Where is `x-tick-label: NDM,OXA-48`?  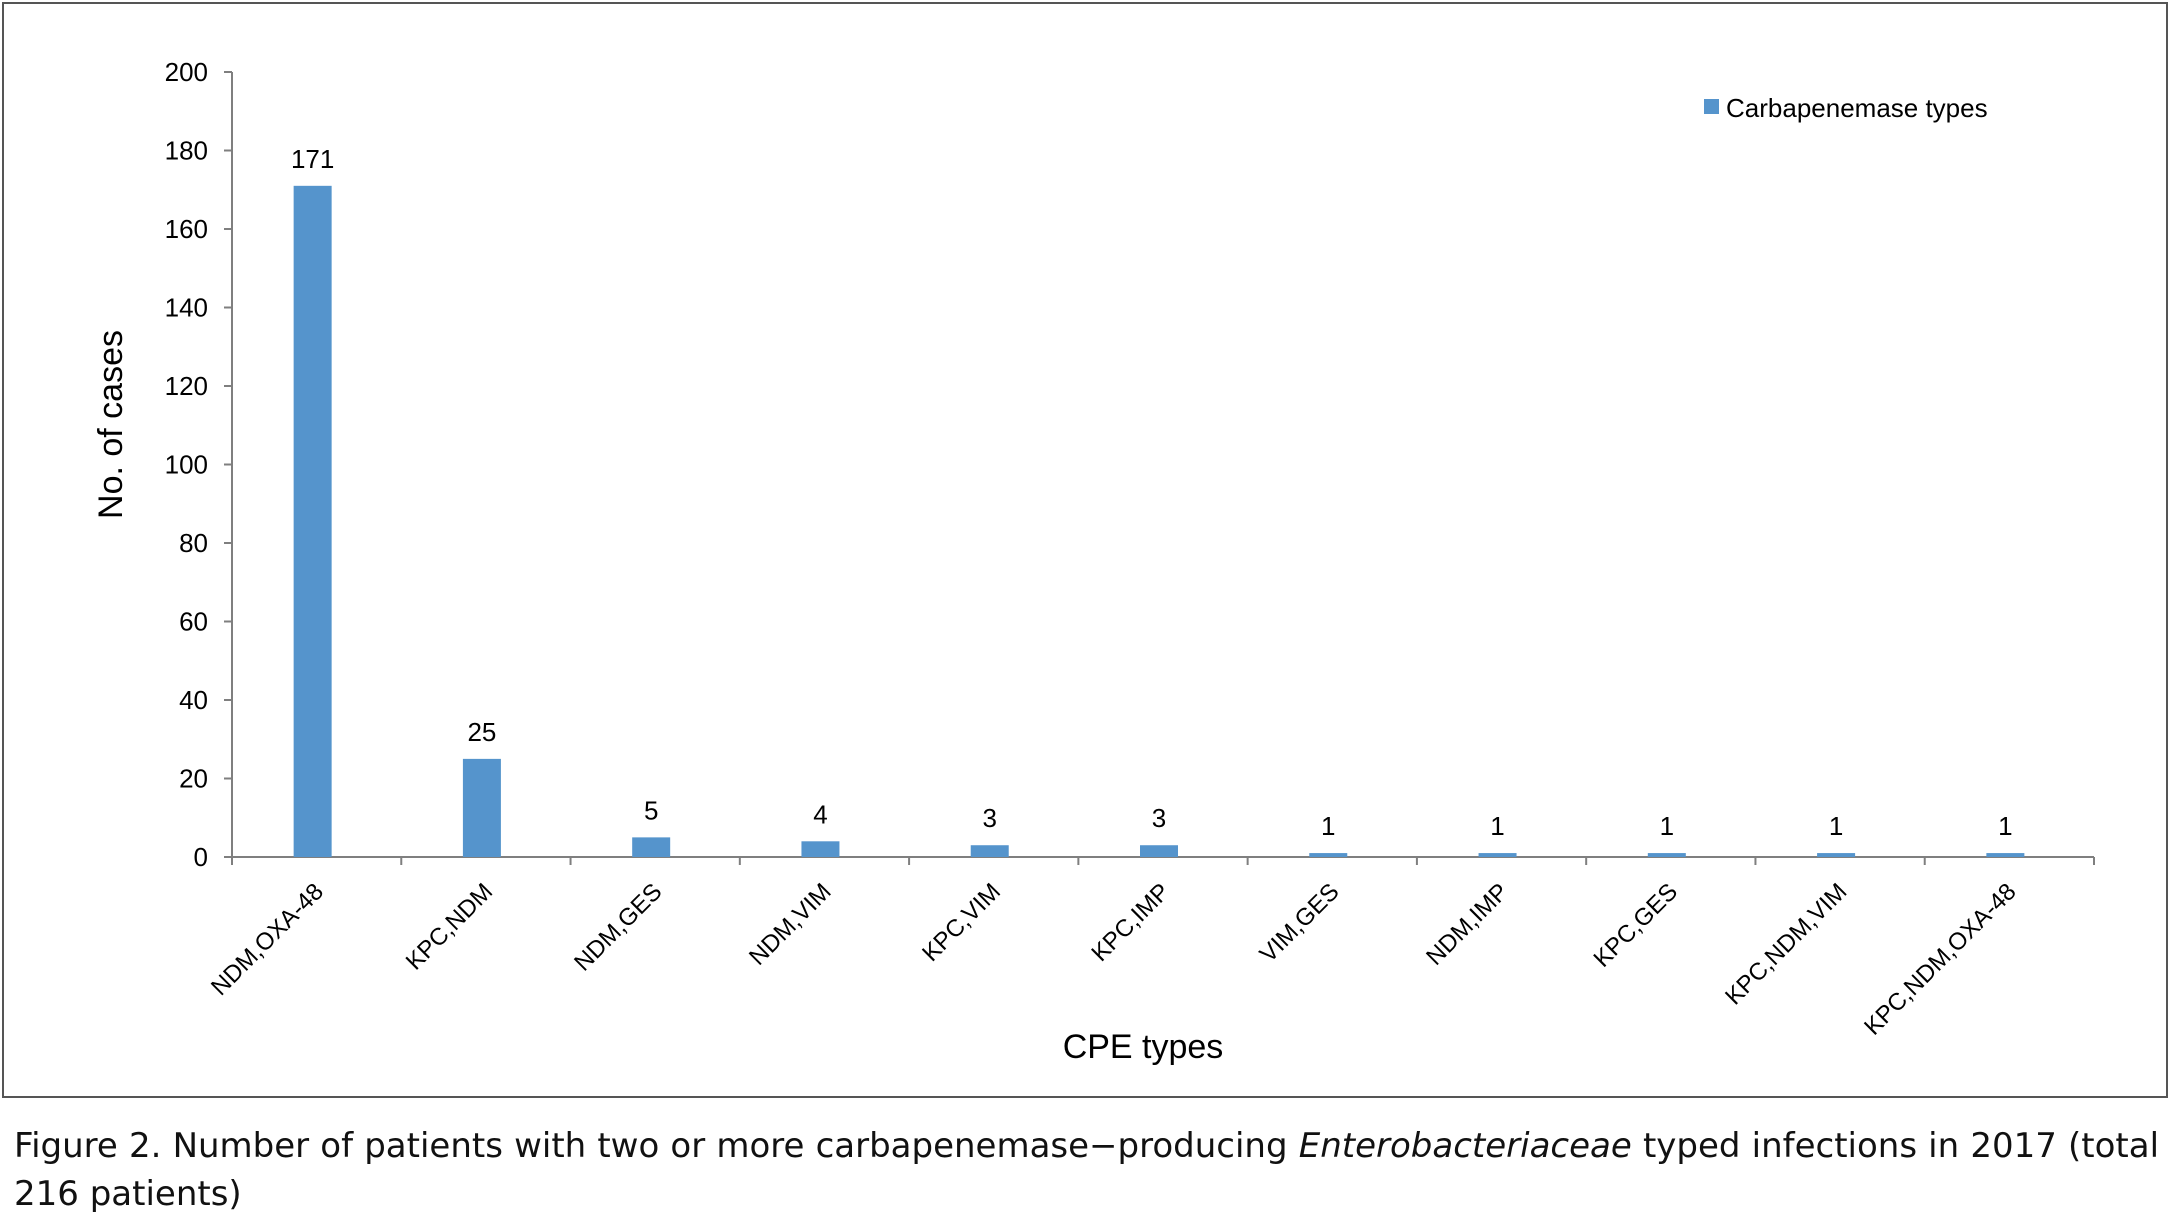 x-tick-label: NDM,OXA-48 is located at coordinates (267, 939).